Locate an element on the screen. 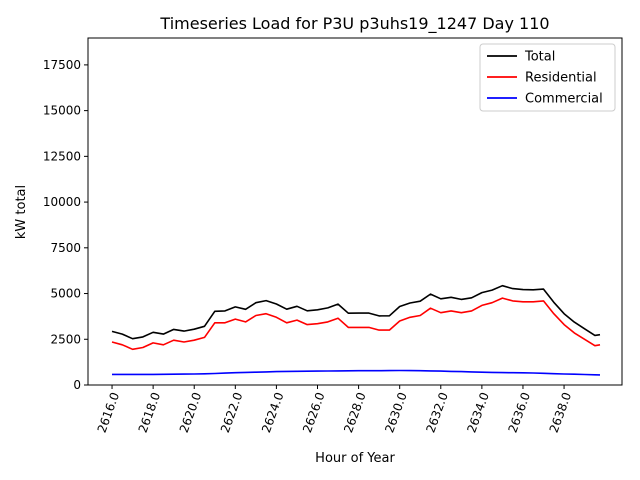  y-tick-label: 15000 is located at coordinates (62, 111).